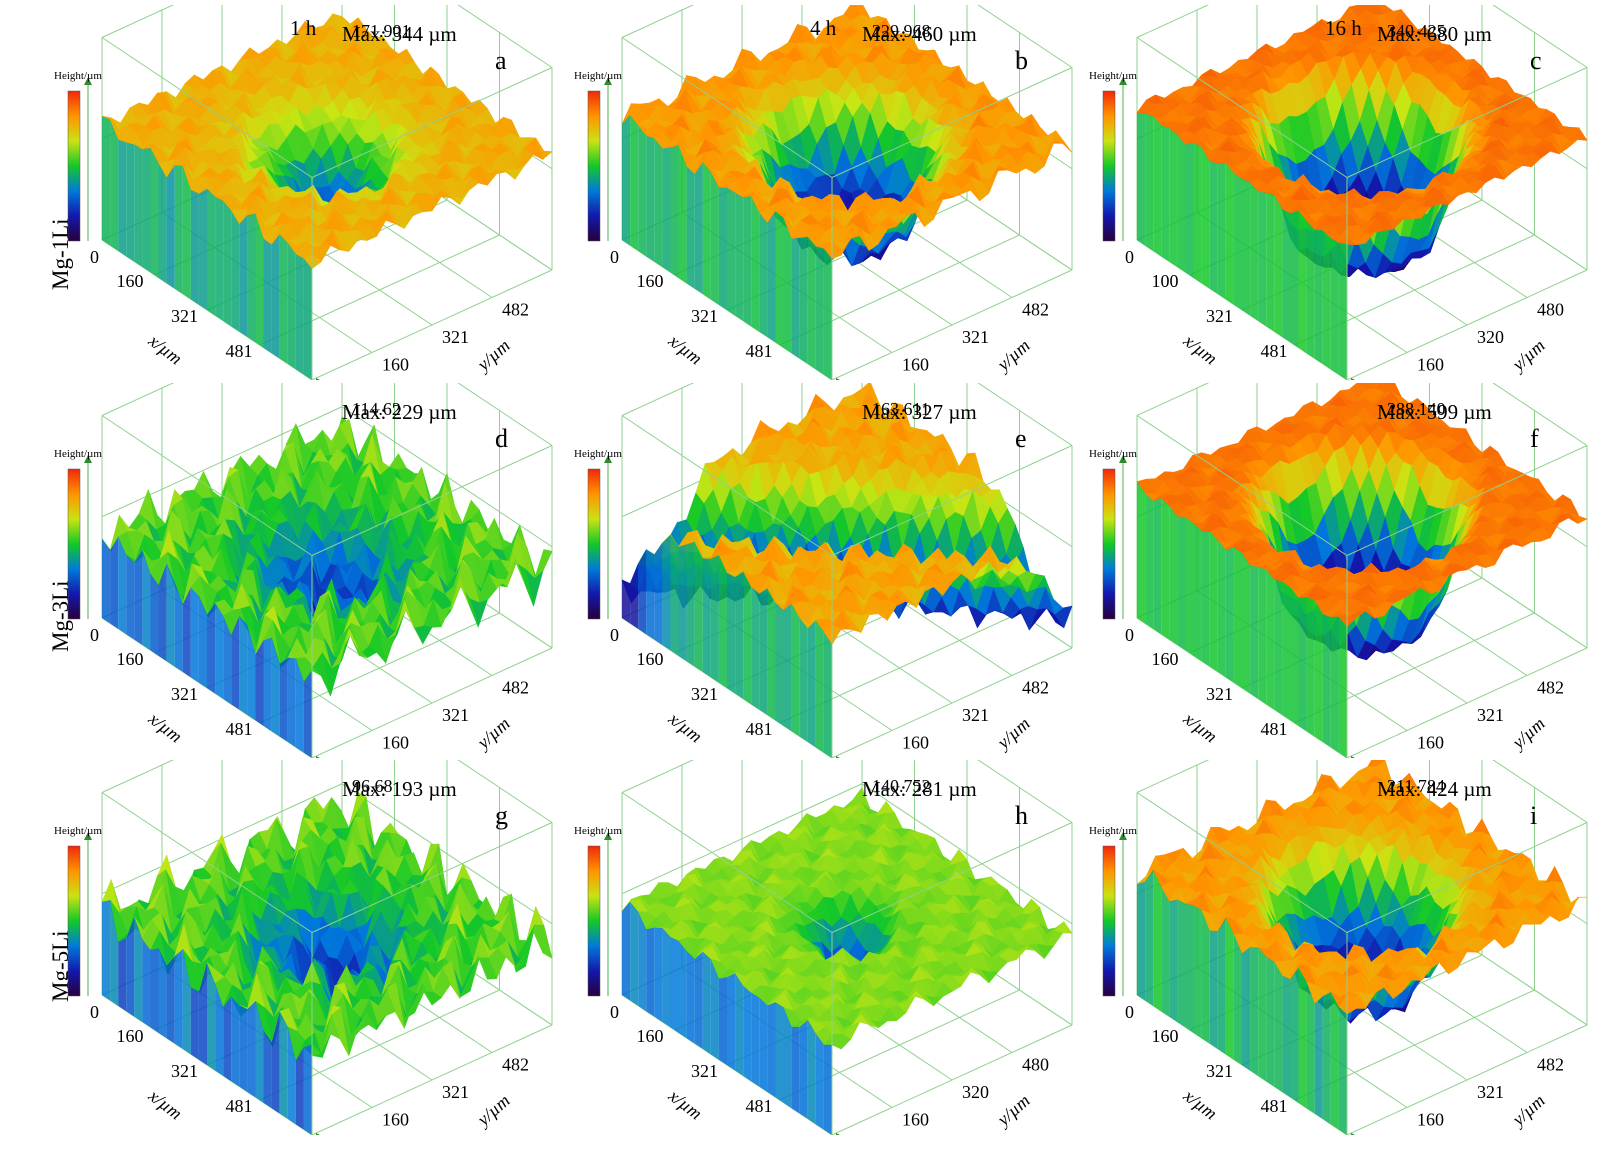 This screenshot has height=1157, width=1613. Describe the element at coordinates (303, 28) in the screenshot. I see `time-label: 1 h` at that location.